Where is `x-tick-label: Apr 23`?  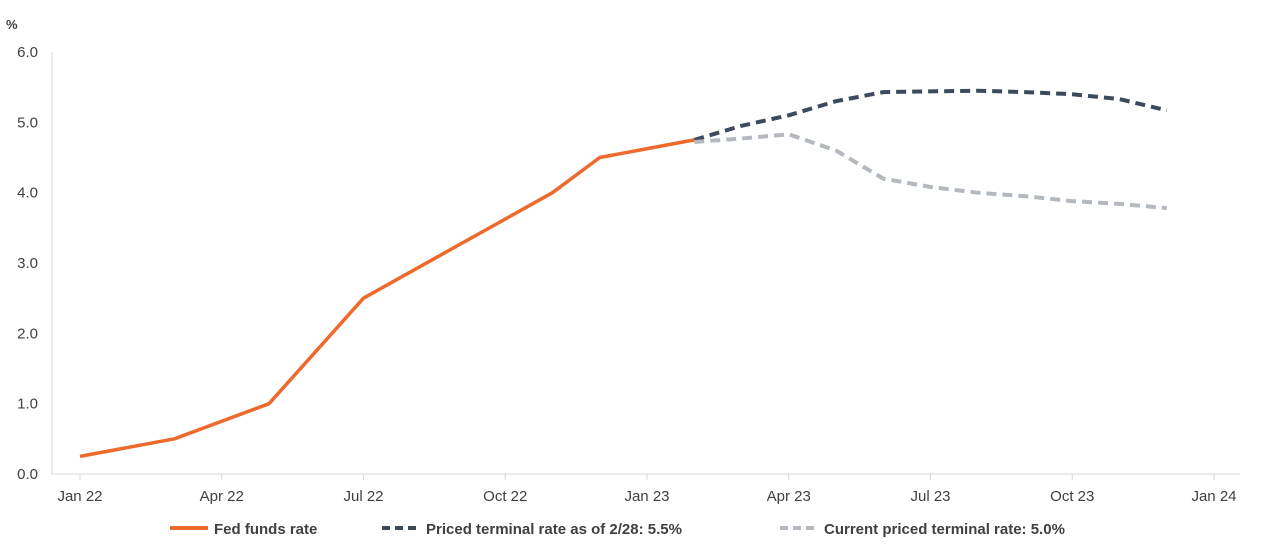 x-tick-label: Apr 23 is located at coordinates (789, 496).